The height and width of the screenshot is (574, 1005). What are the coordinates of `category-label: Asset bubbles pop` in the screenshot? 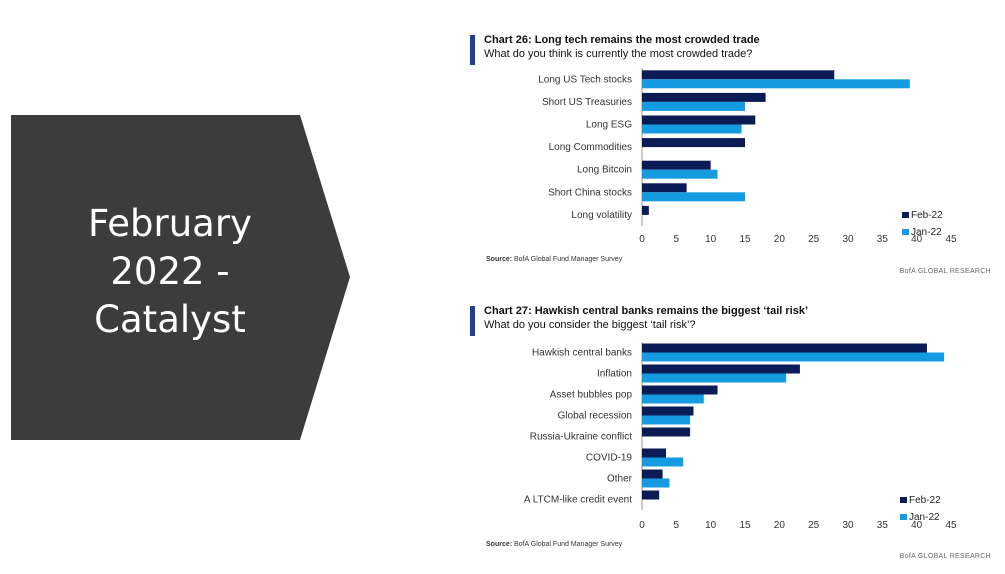 It's located at (591, 395).